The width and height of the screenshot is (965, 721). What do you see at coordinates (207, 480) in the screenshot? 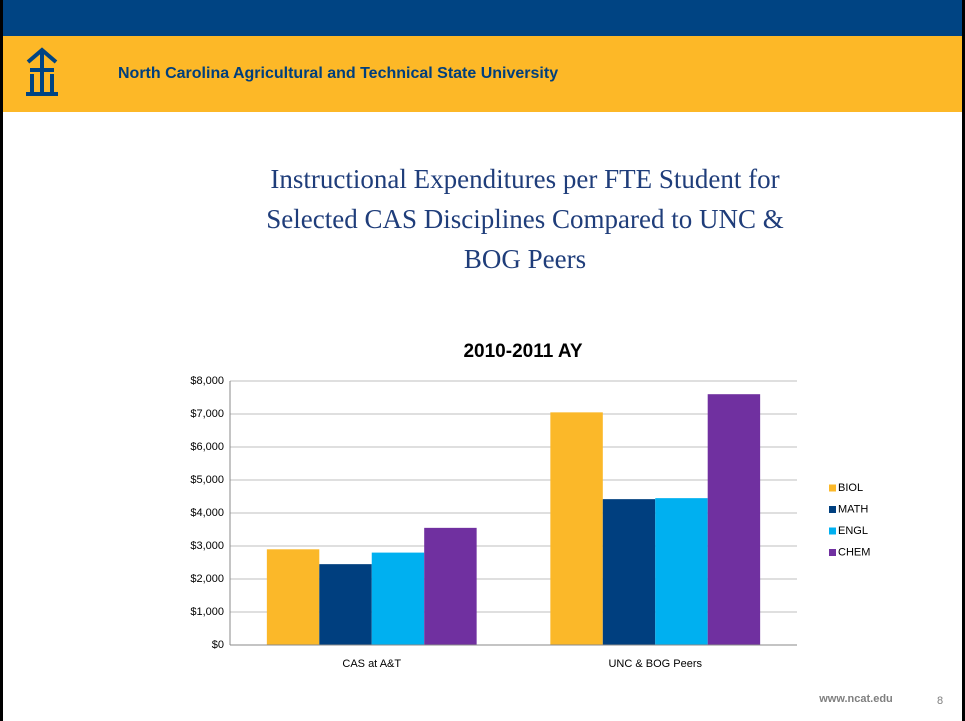
I see `y-tick-label: $5,000` at bounding box center [207, 480].